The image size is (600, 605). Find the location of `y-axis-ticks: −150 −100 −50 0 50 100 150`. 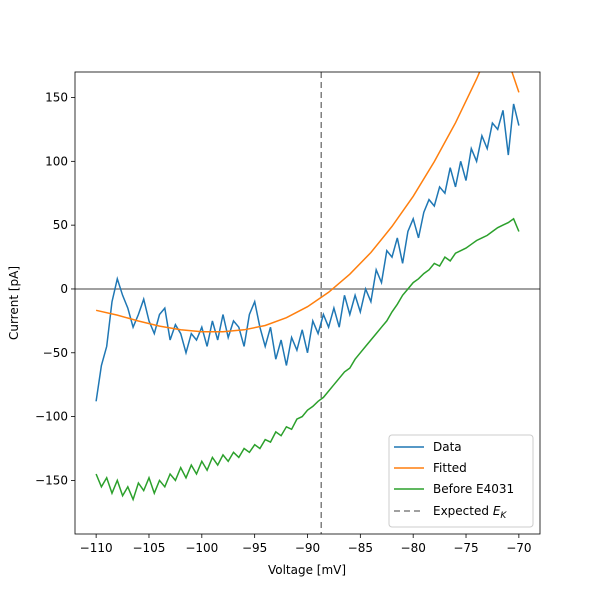

y-axis-ticks: −150 −100 −50 0 50 100 150 is located at coordinates (55, 289).